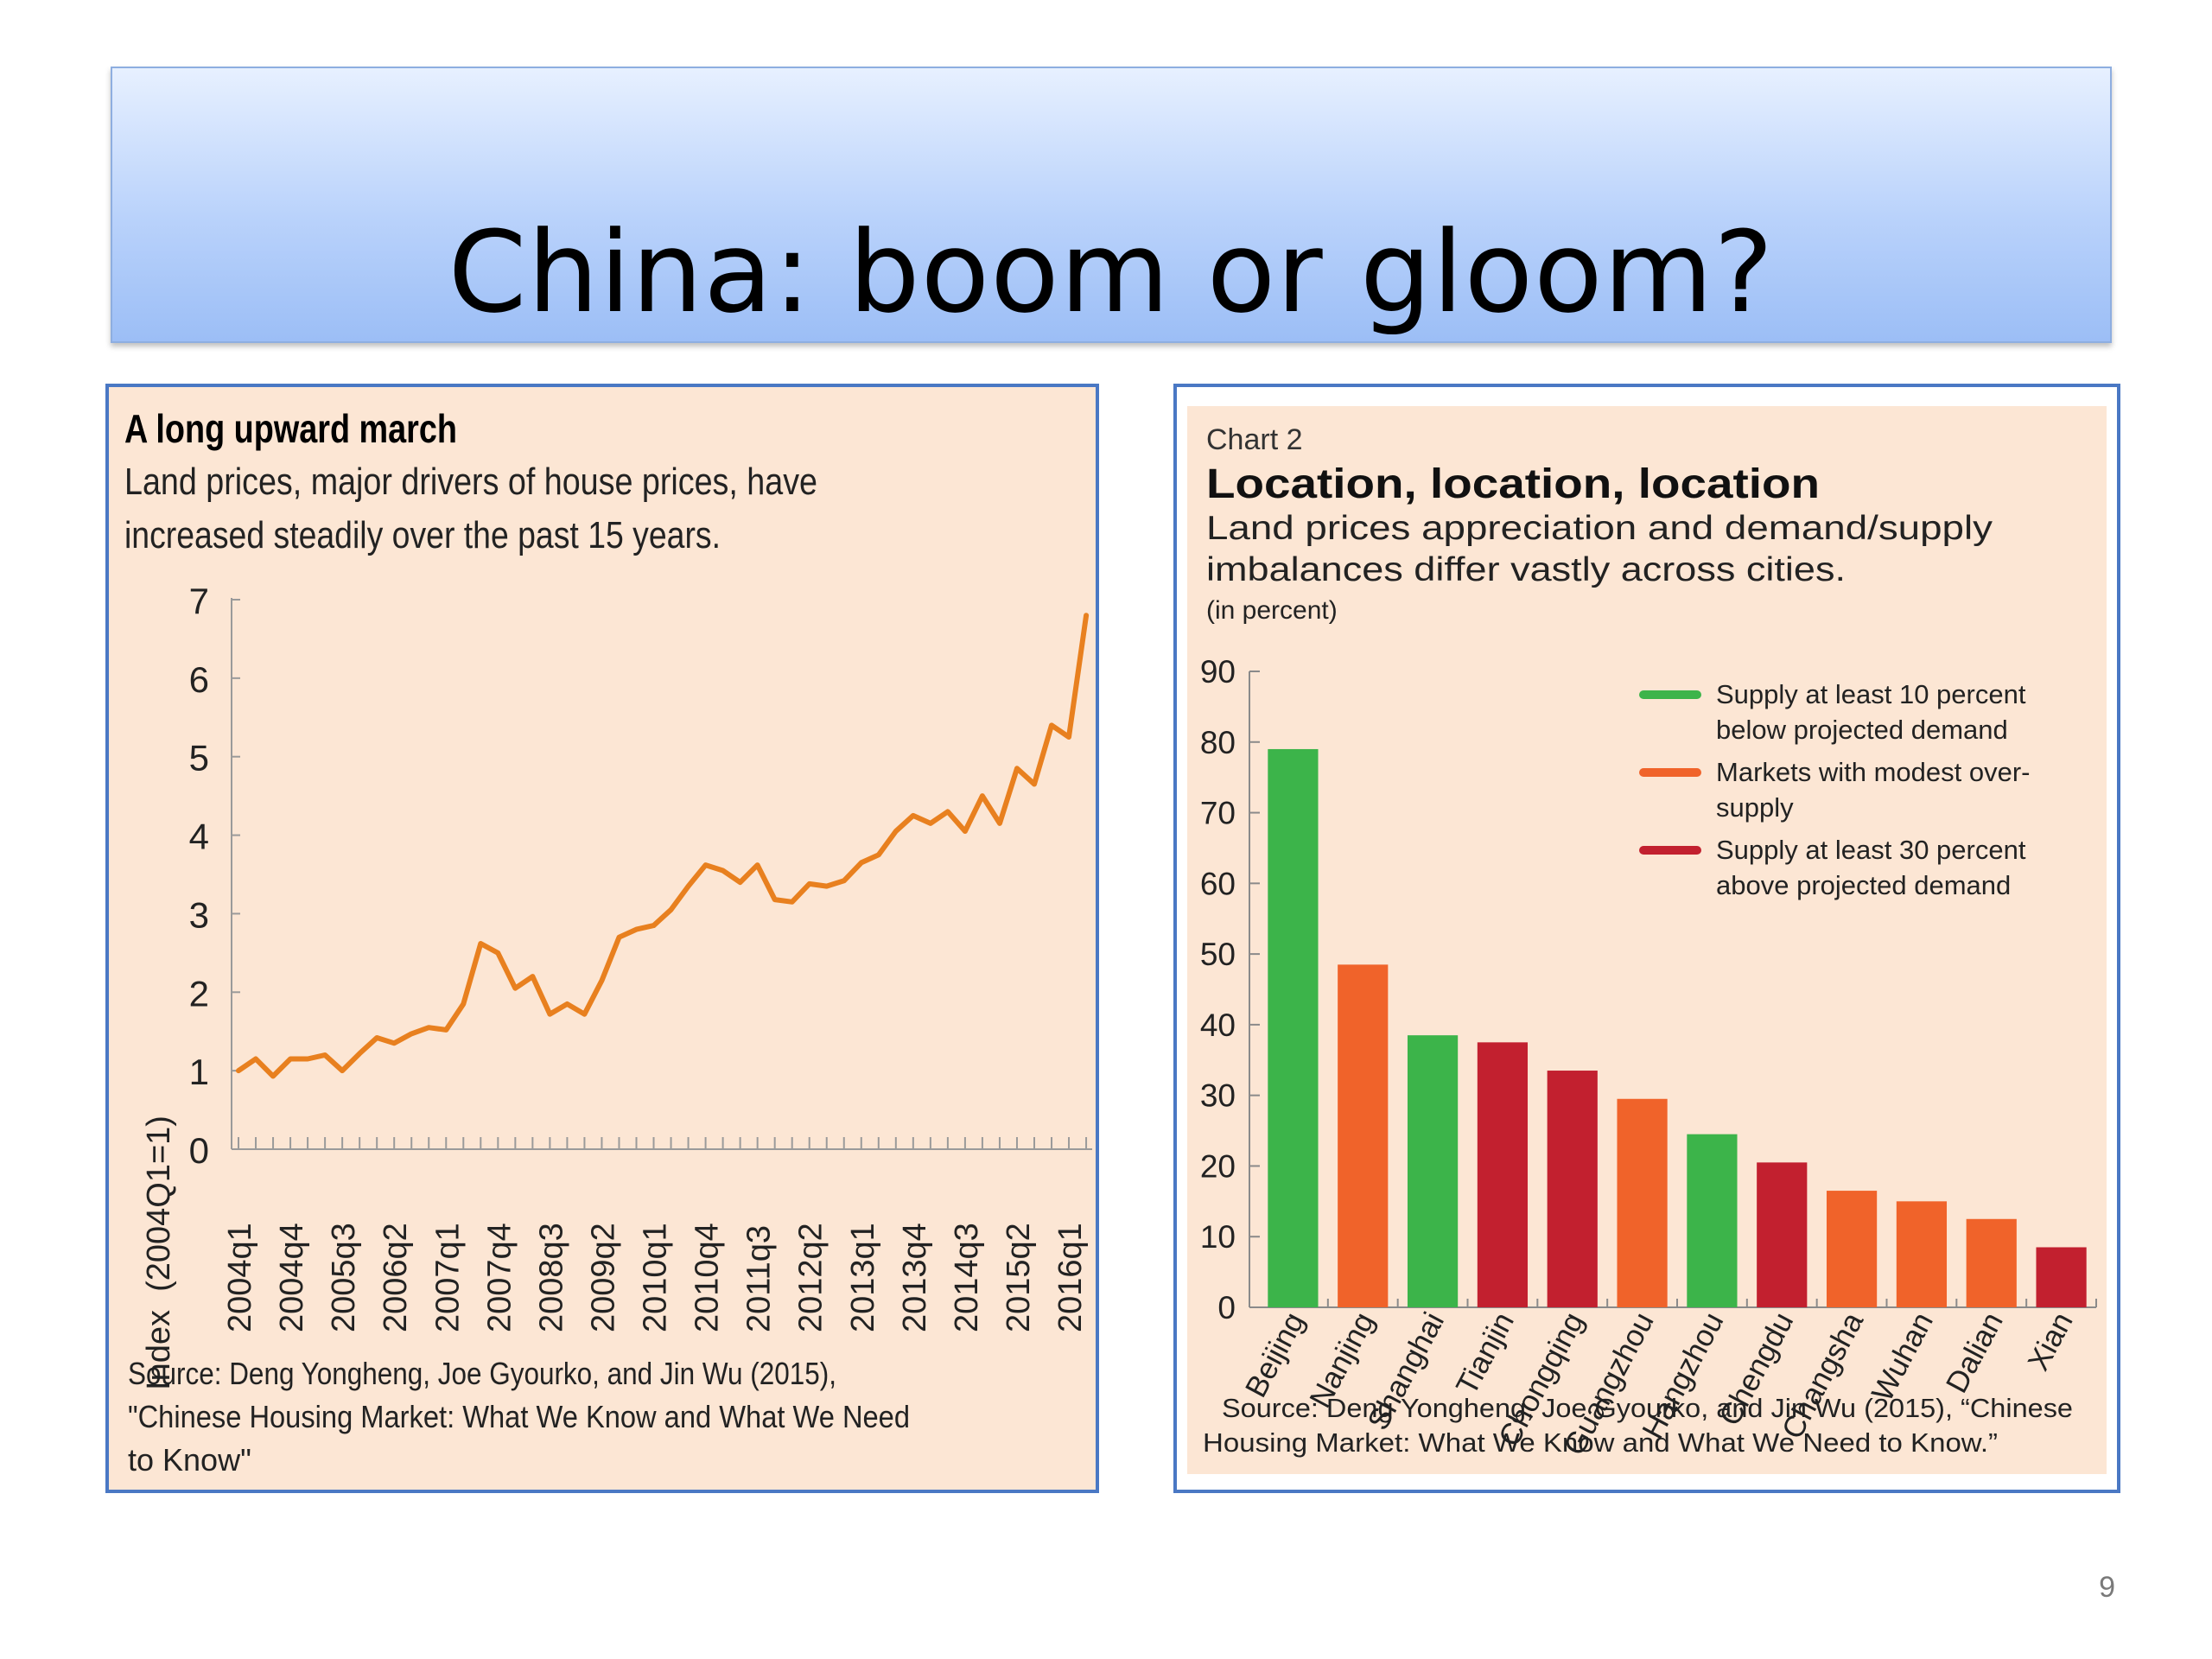 The width and height of the screenshot is (2212, 1659). I want to click on chart2-bar-nanjing, so click(1363, 1135).